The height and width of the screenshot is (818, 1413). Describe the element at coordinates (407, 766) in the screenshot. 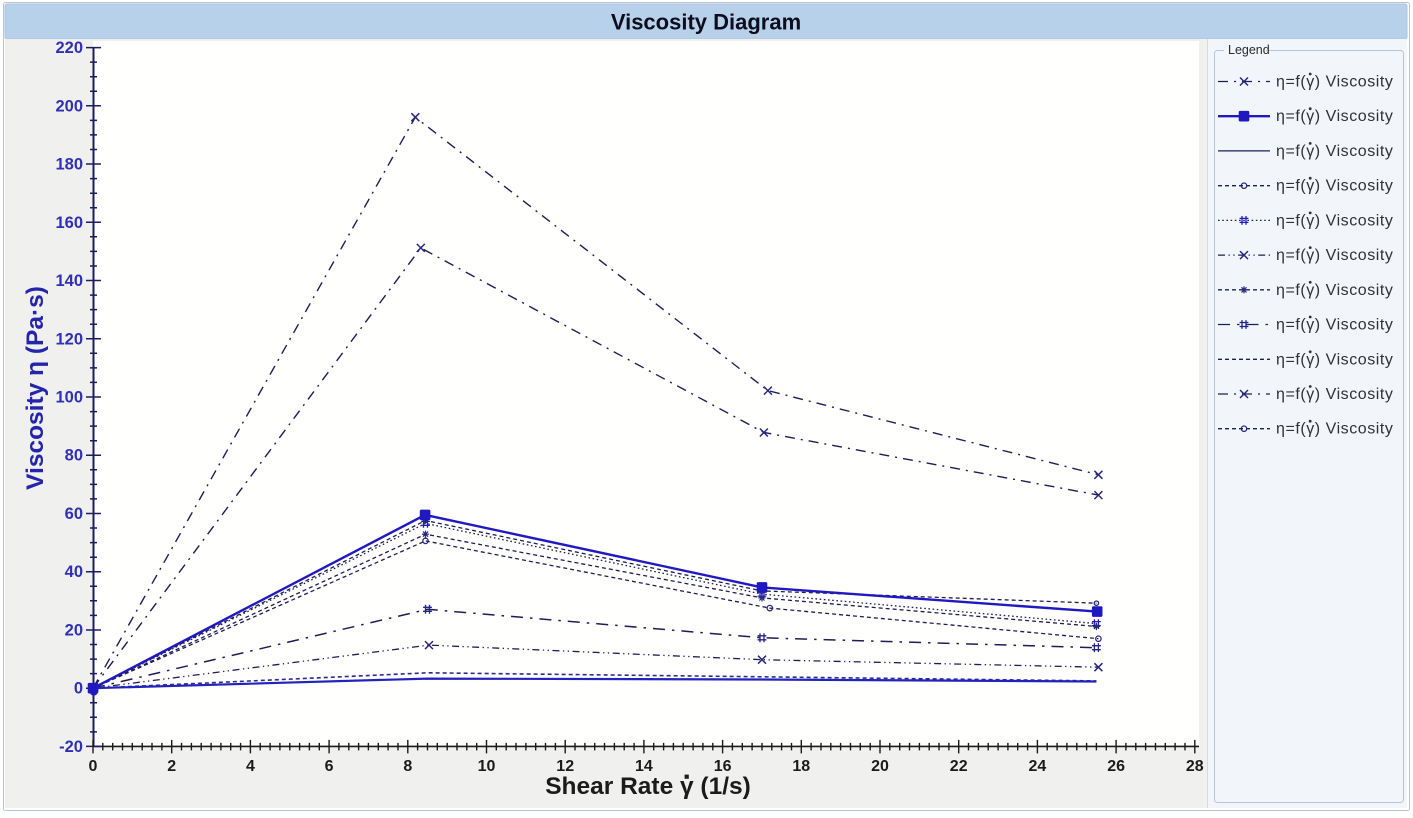

I see `svg-text: 8` at that location.